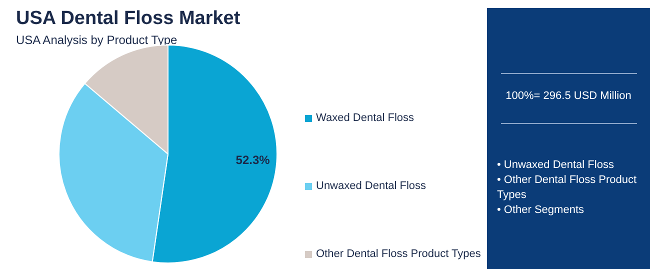 The width and height of the screenshot is (650, 269). What do you see at coordinates (556, 165) in the screenshot?
I see `text: • Unwaxed Dental Floss` at bounding box center [556, 165].